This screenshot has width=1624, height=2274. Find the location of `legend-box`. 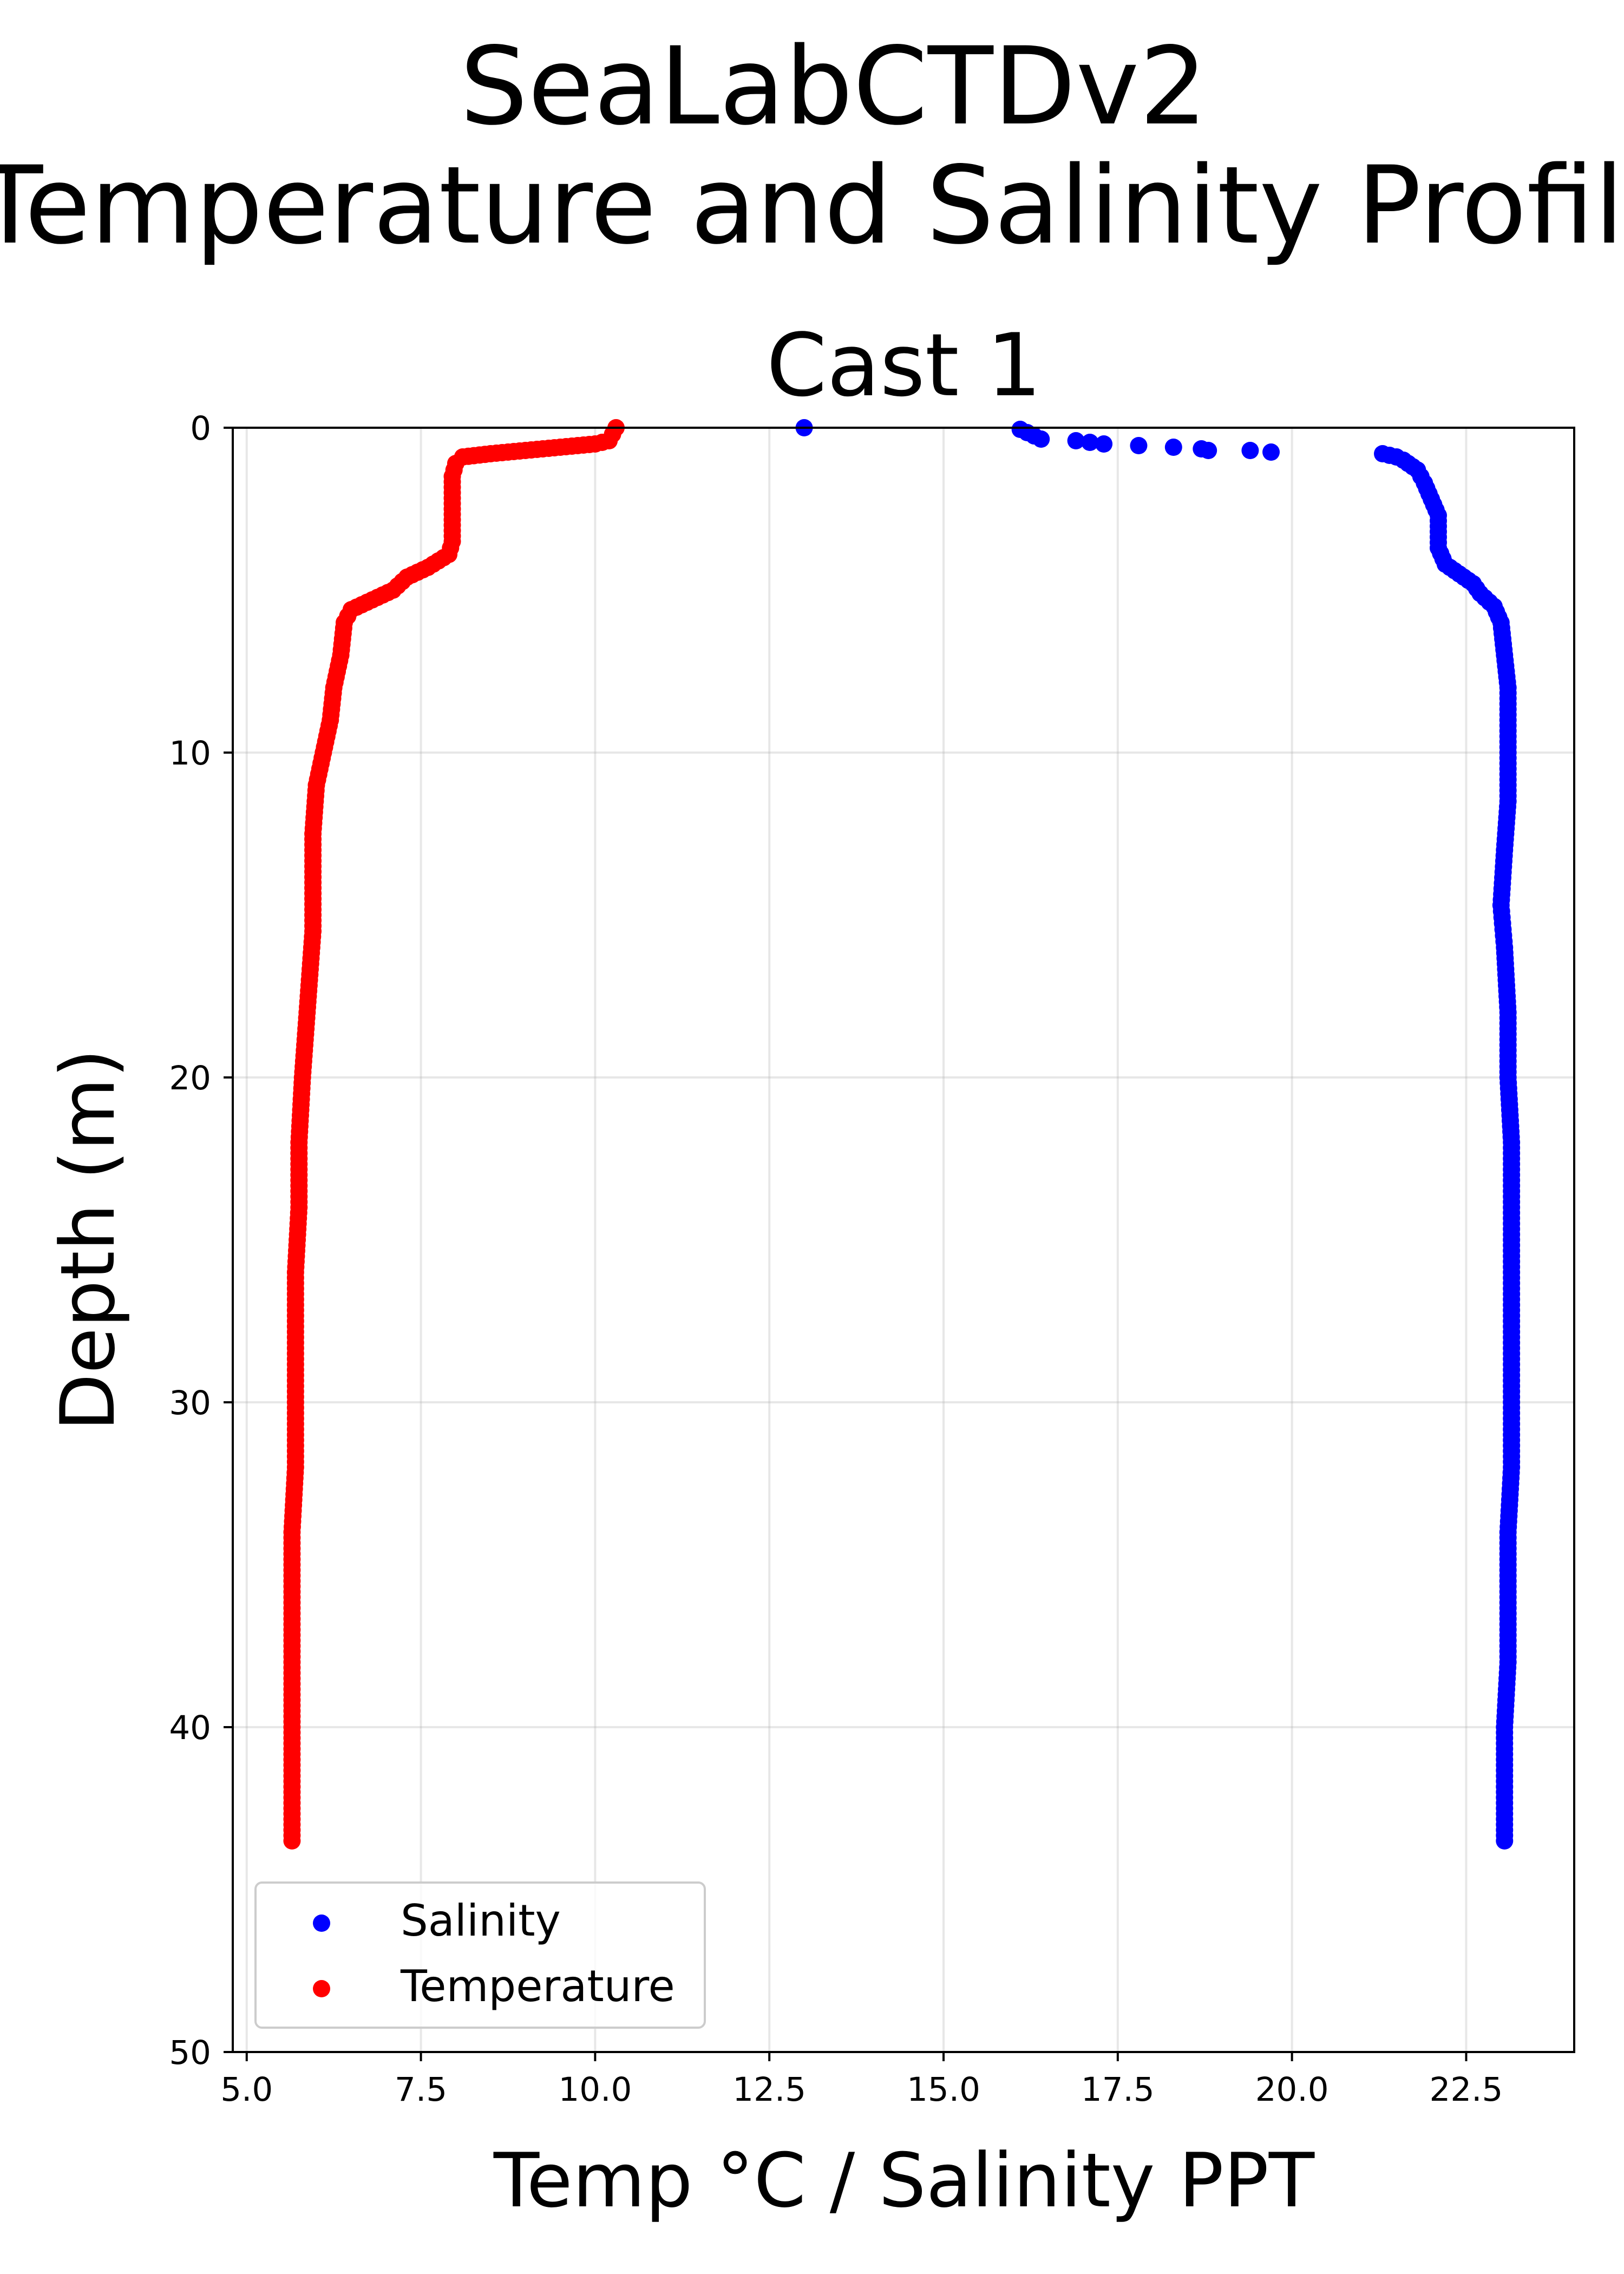

legend-box is located at coordinates (480, 1955).